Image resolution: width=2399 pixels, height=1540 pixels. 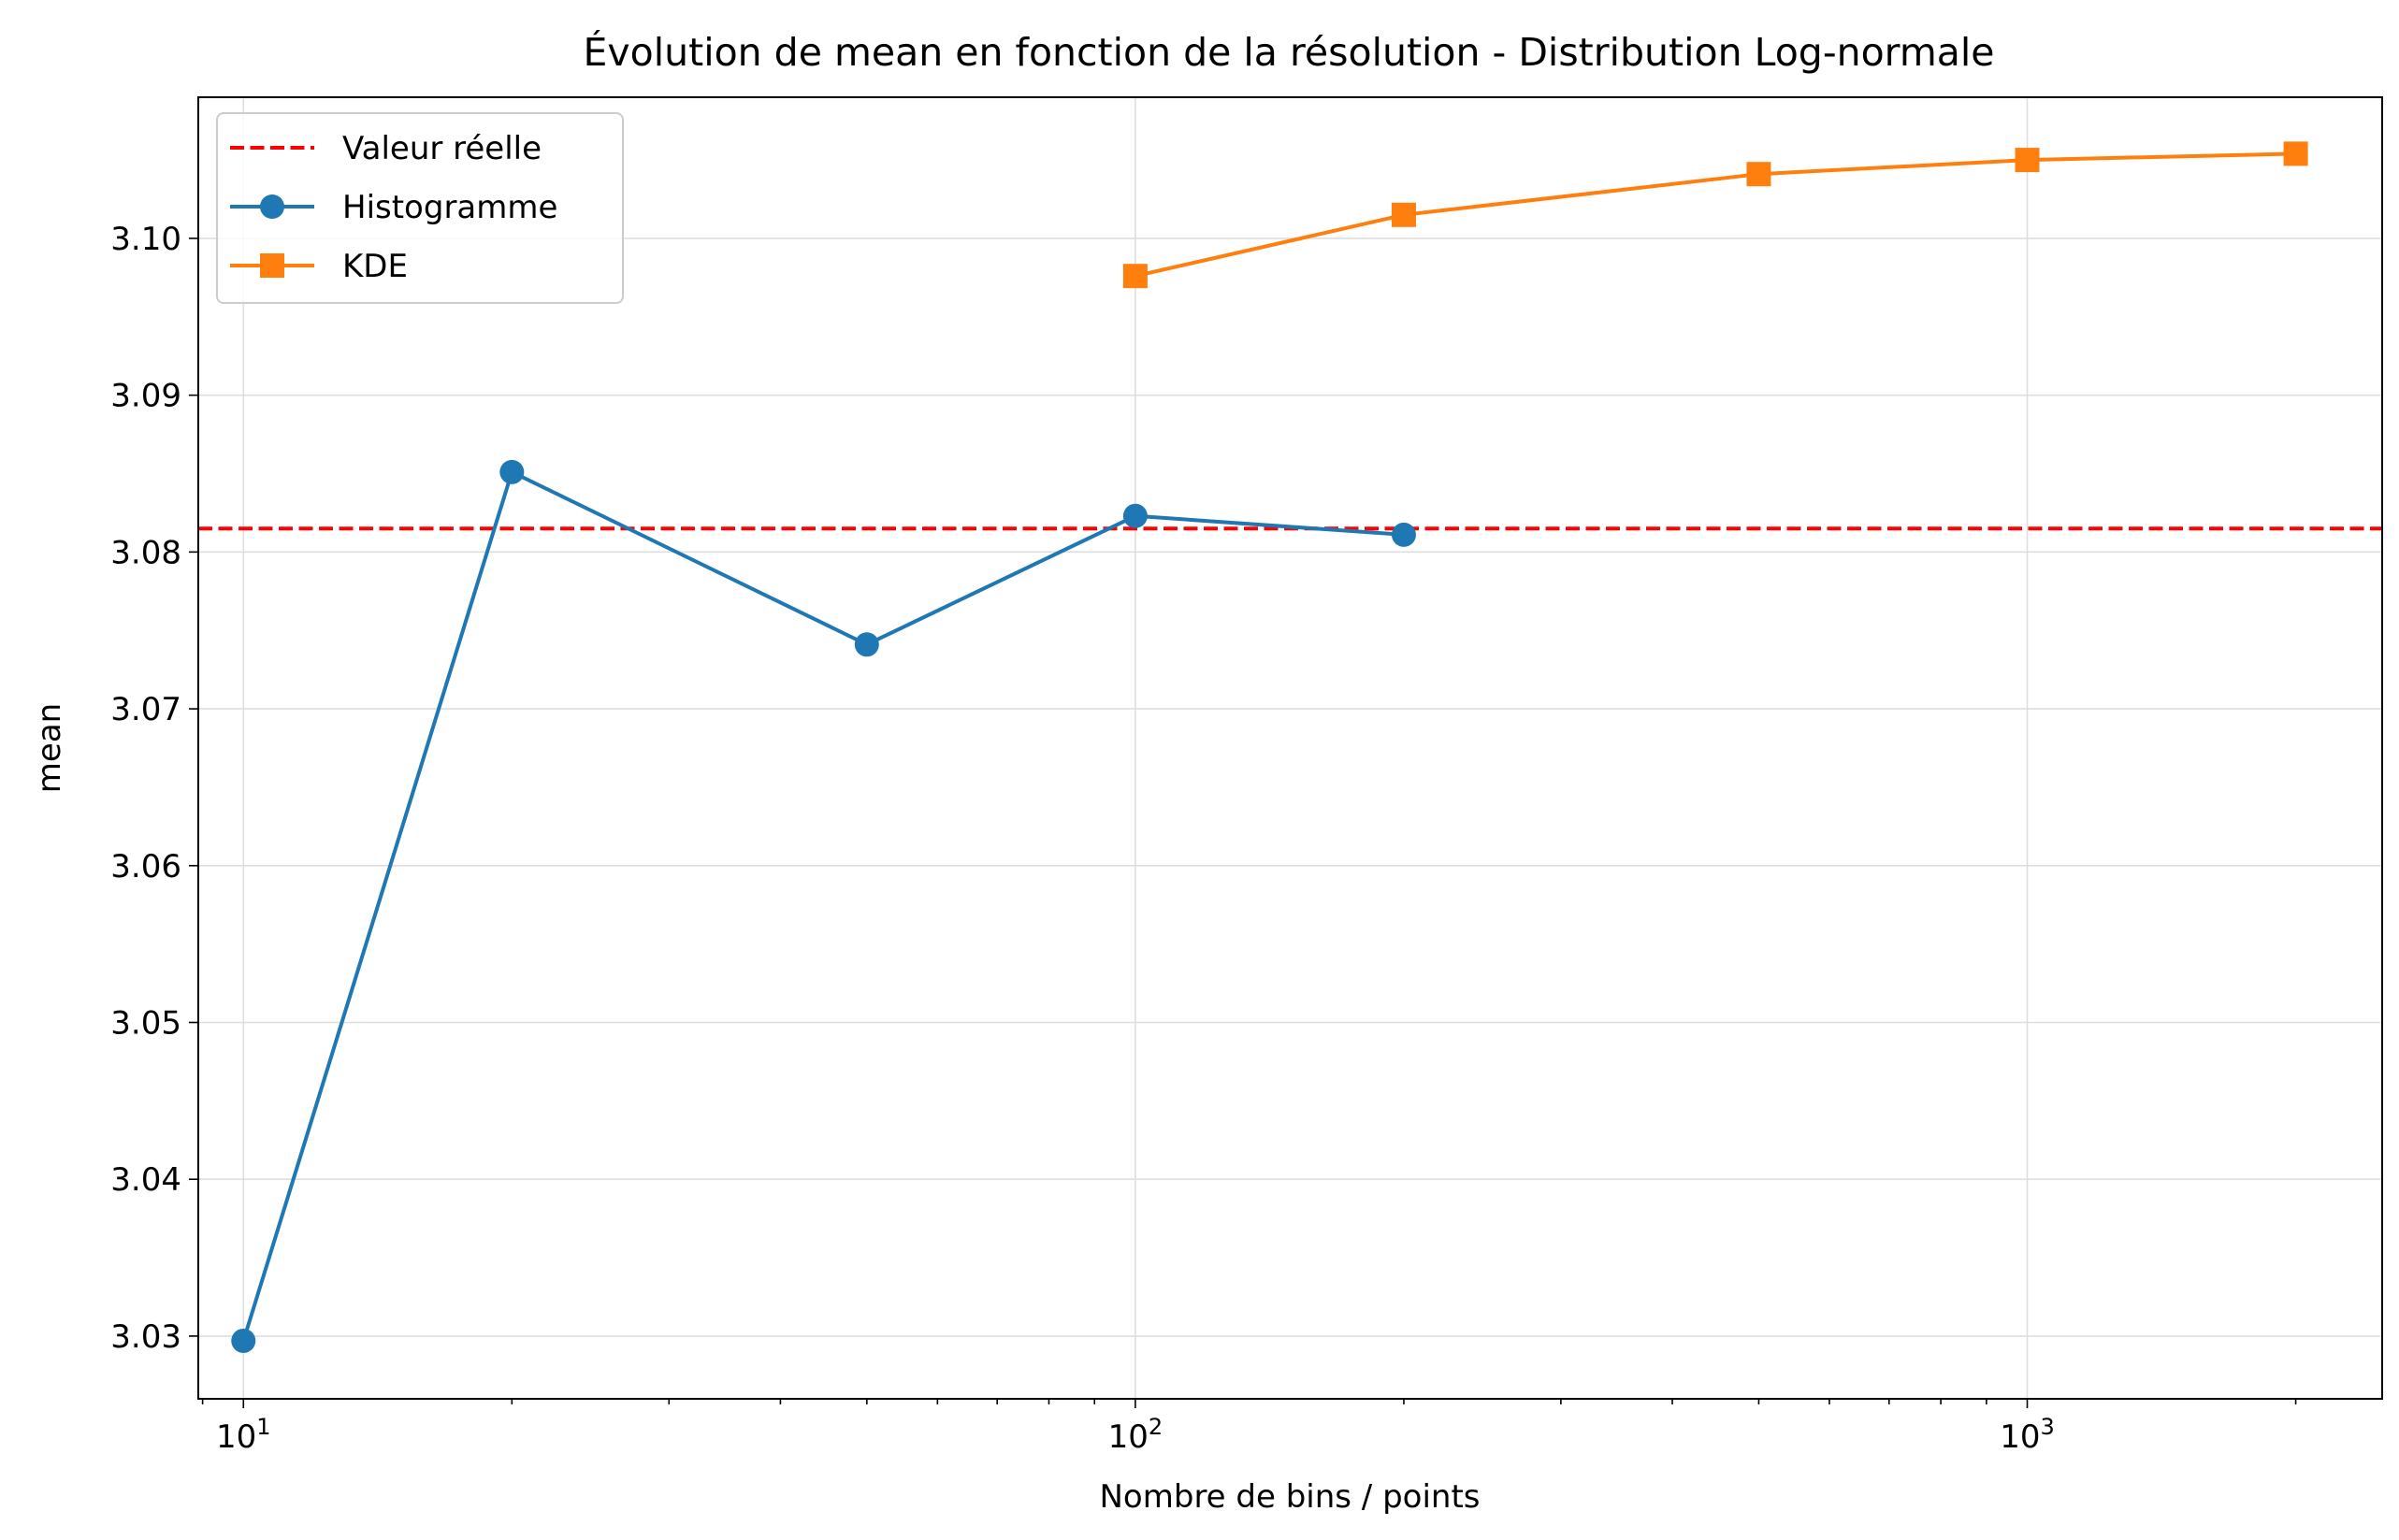 What do you see at coordinates (442, 148) in the screenshot?
I see `legend-label-0: Valeur réelle` at bounding box center [442, 148].